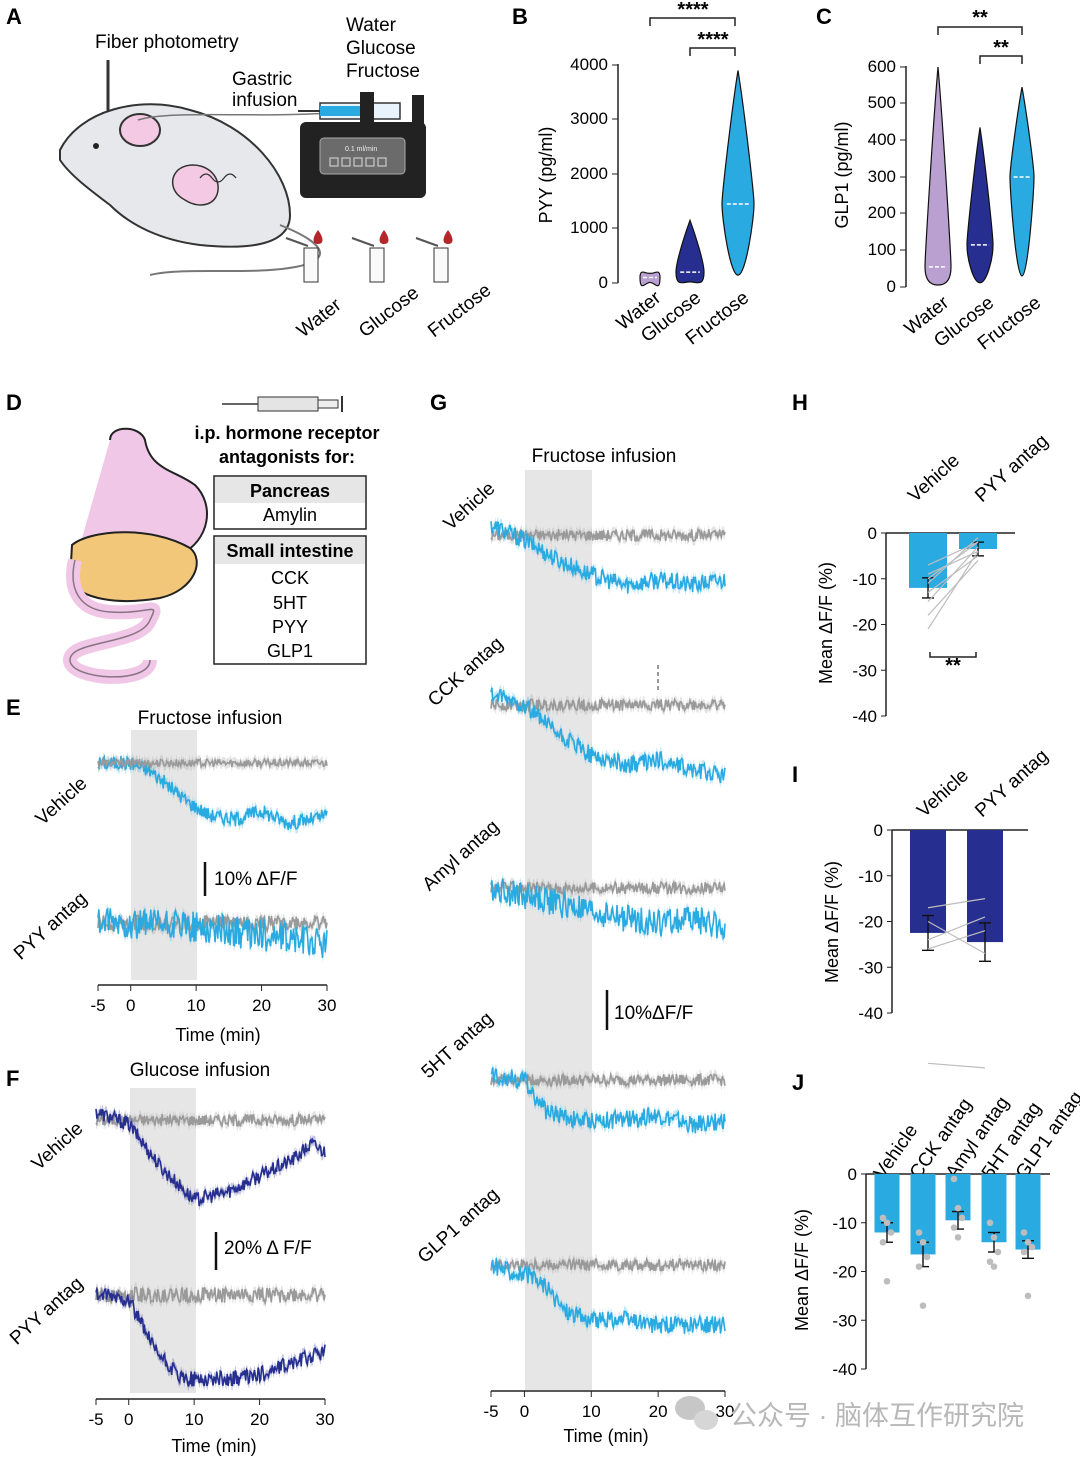 This screenshot has height=1458, width=1080. What do you see at coordinates (289, 551) in the screenshot?
I see `intestine-heading: Small intestine` at bounding box center [289, 551].